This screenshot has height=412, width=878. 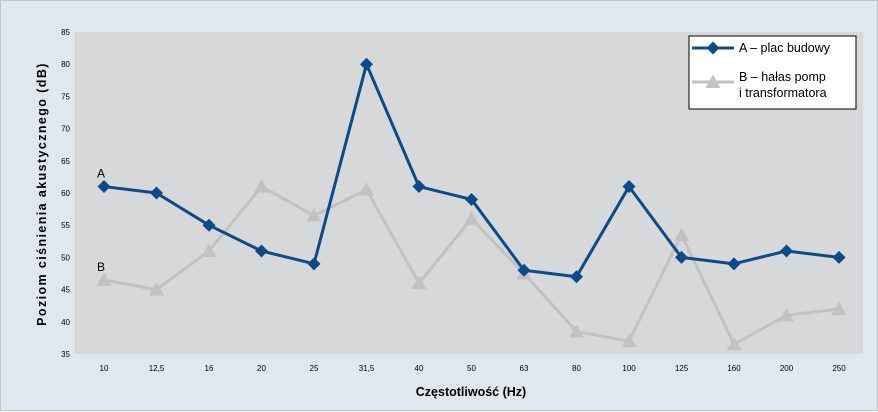 What do you see at coordinates (65, 96) in the screenshot?
I see `y-tick-label: 75` at bounding box center [65, 96].